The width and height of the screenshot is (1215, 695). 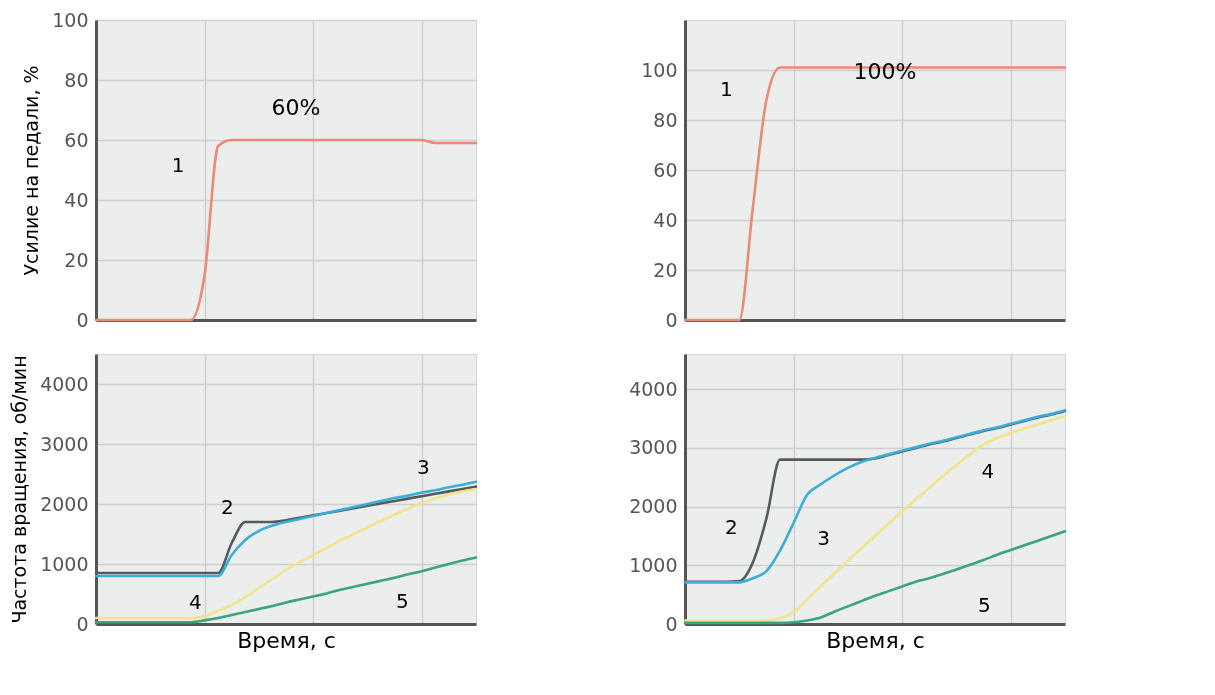 I want to click on annotation: 60%, so click(x=296, y=107).